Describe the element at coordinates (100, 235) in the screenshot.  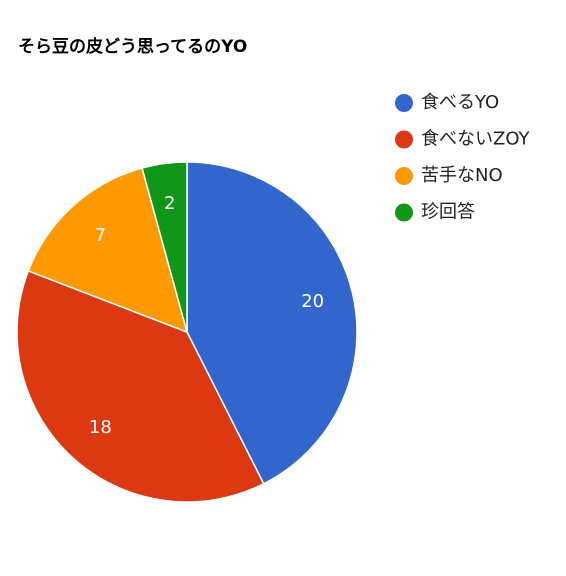
I see `data-label: 7` at that location.